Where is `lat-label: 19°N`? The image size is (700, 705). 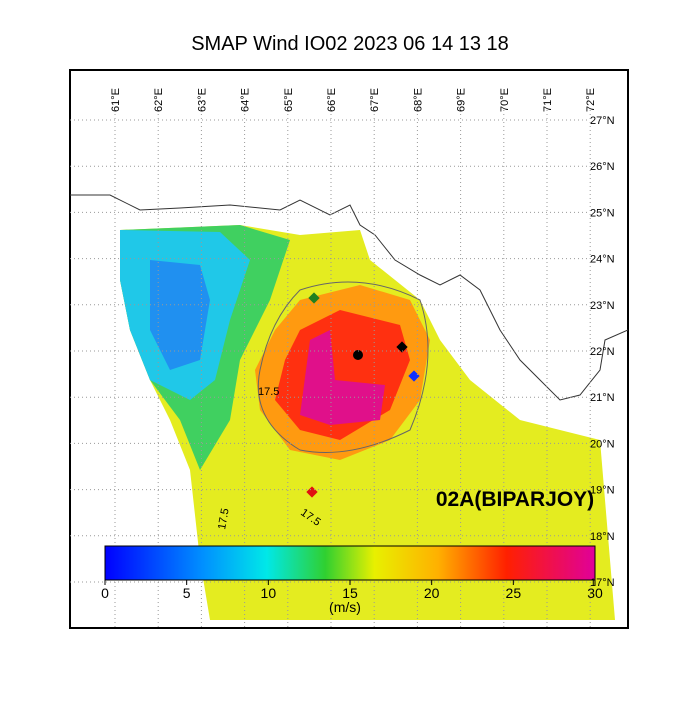 lat-label: 19°N is located at coordinates (602, 491).